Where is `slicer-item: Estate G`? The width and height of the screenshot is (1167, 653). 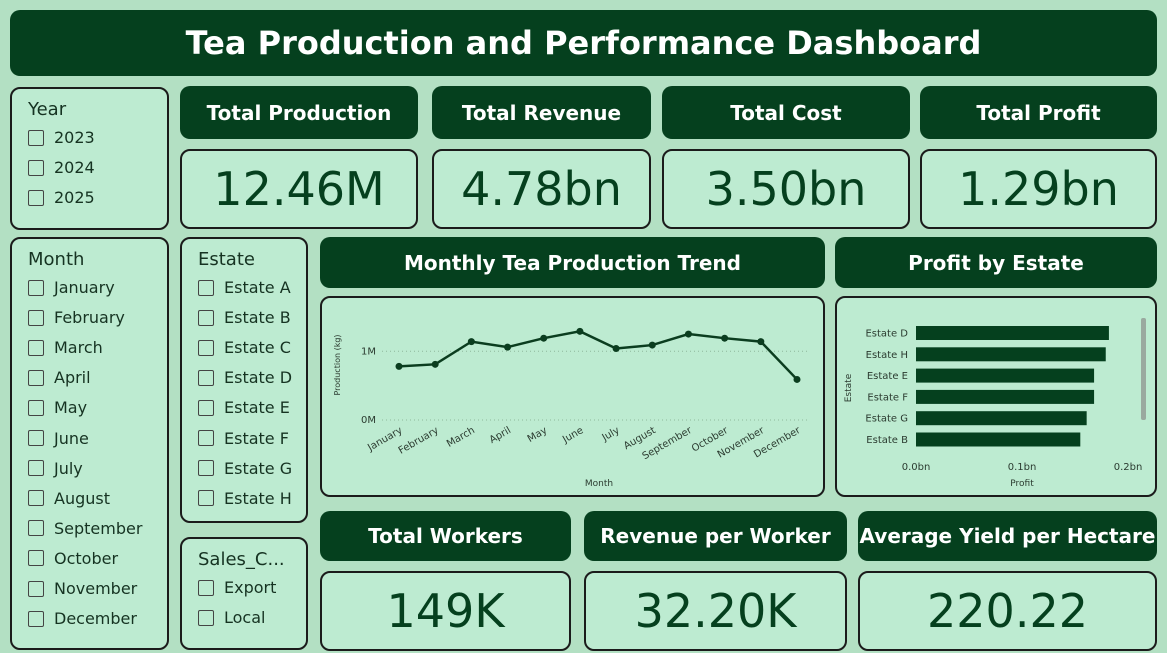 slicer-item: Estate G is located at coordinates (245, 468).